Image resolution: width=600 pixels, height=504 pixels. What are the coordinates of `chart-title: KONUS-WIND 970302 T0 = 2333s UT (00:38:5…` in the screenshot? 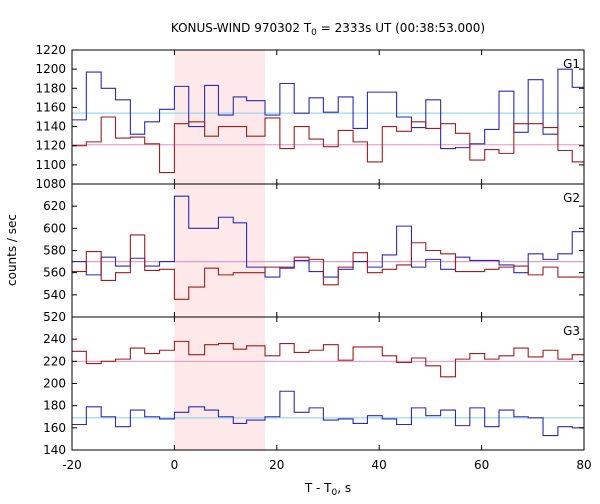 It's located at (328, 29).